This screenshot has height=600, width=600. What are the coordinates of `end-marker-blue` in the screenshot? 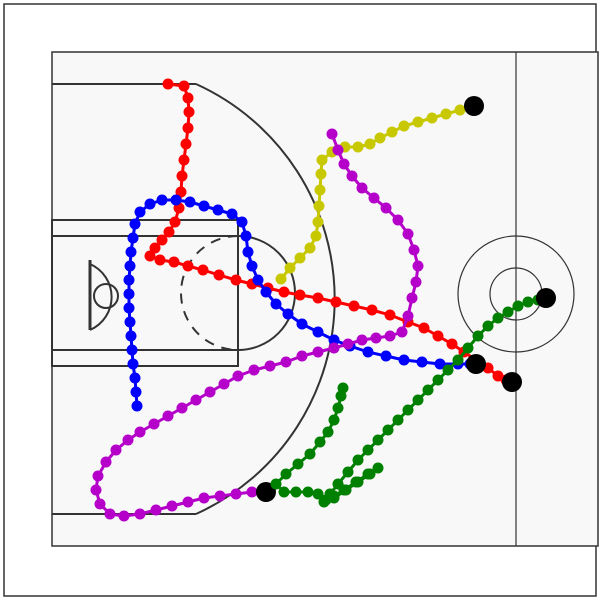 It's located at (476, 364).